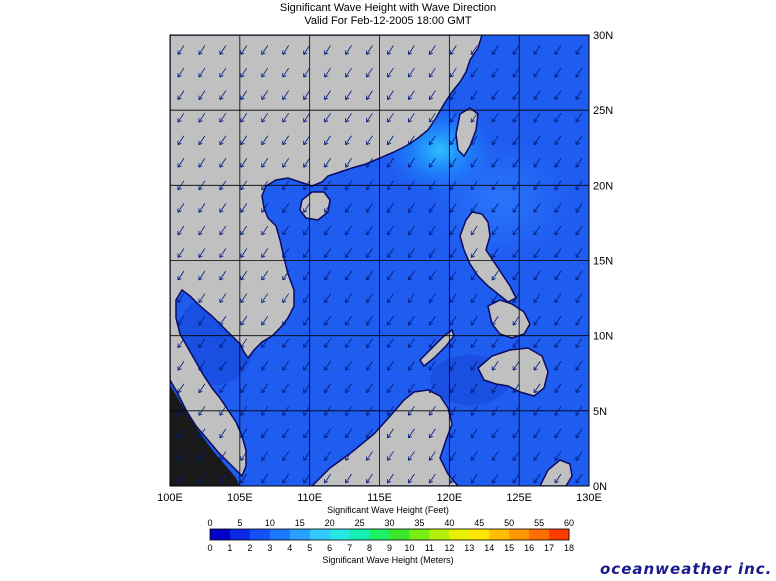 The image size is (776, 581). Describe the element at coordinates (379, 498) in the screenshot. I see `longitude-tick-label: 115E` at that location.